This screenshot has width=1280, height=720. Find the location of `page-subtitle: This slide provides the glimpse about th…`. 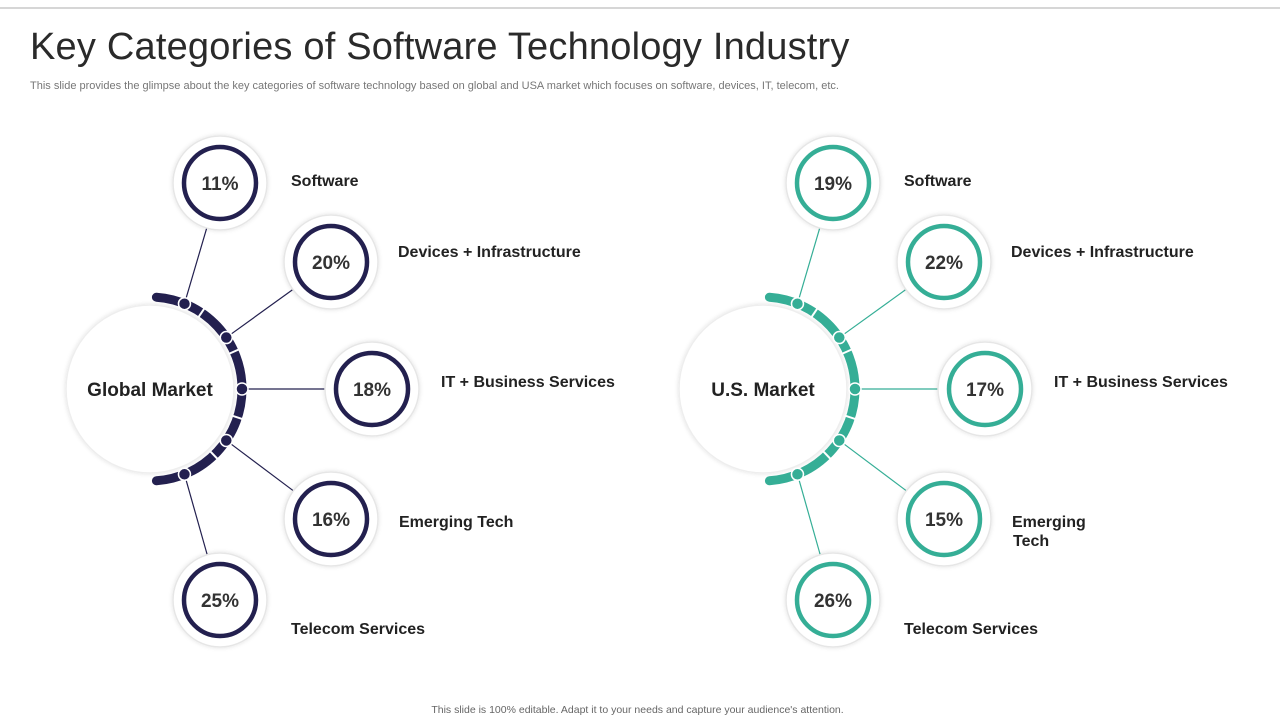

page-subtitle: This slide provides the glimpse about th… is located at coordinates (434, 86).